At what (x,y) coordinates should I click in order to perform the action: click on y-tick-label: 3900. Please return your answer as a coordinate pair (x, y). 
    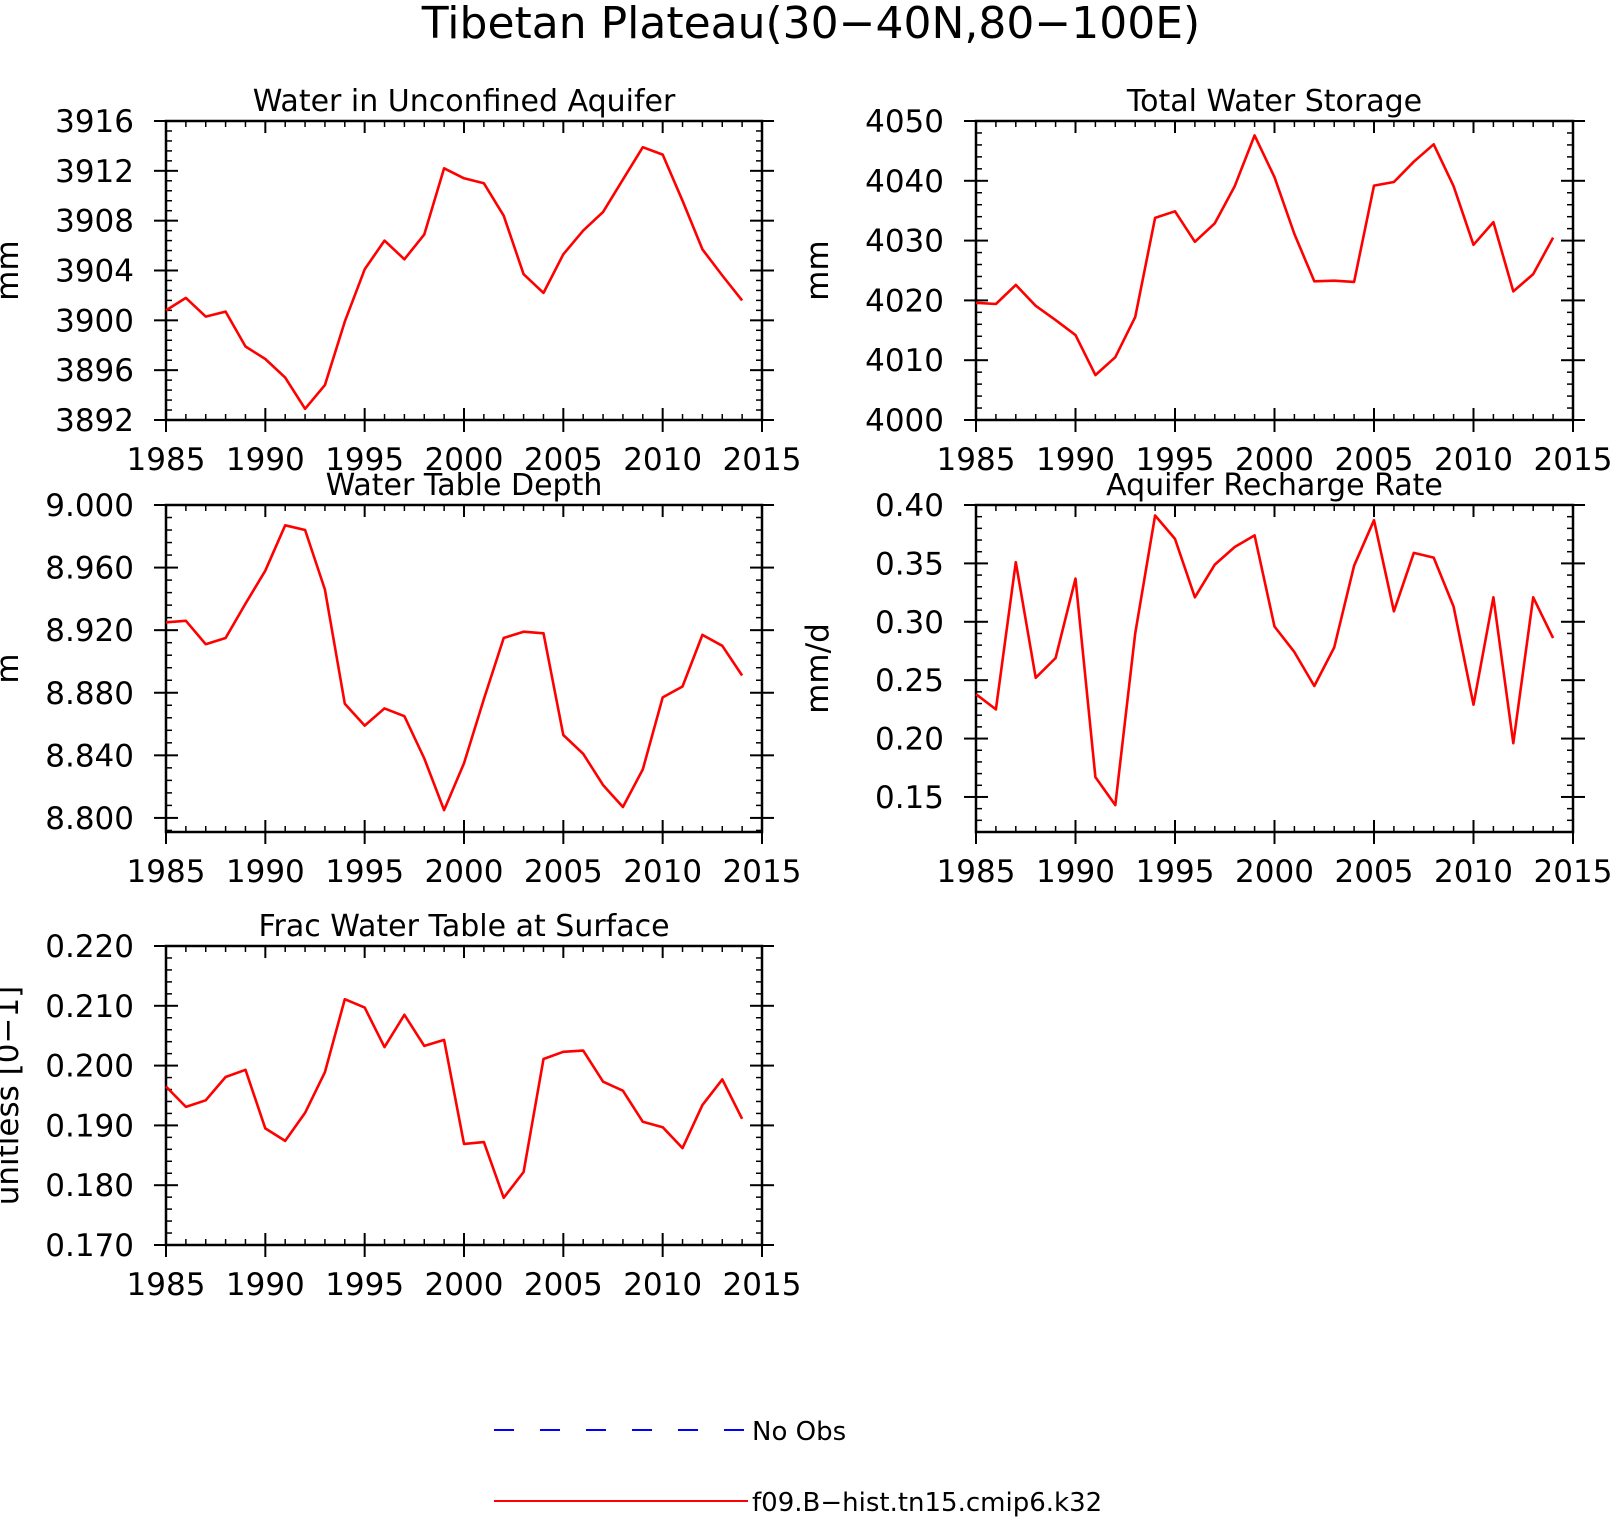
    Looking at the image, I should click on (94, 321).